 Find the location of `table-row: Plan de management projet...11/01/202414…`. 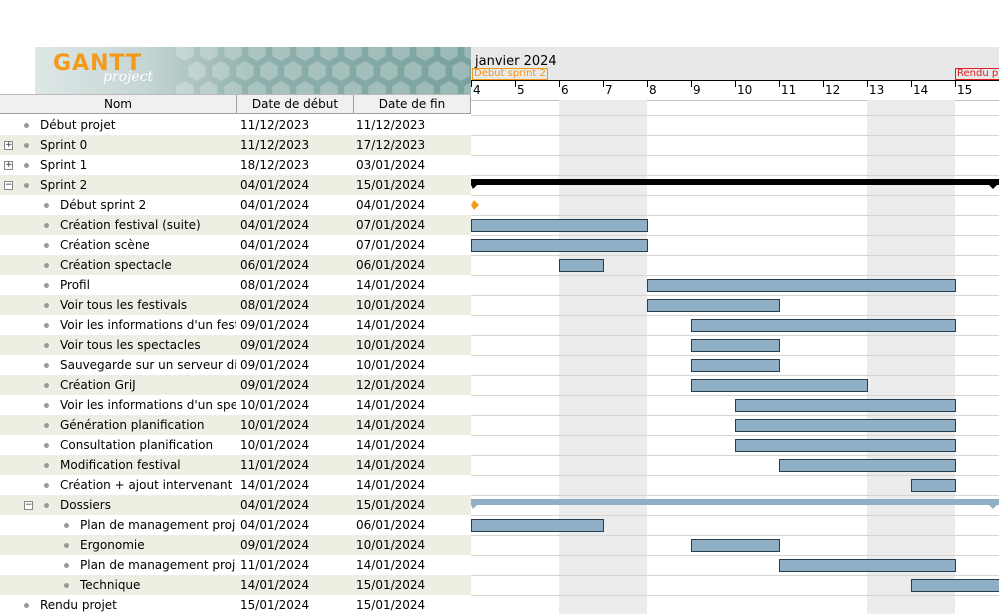

table-row: Plan de management projet...11/01/202414… is located at coordinates (235, 565).